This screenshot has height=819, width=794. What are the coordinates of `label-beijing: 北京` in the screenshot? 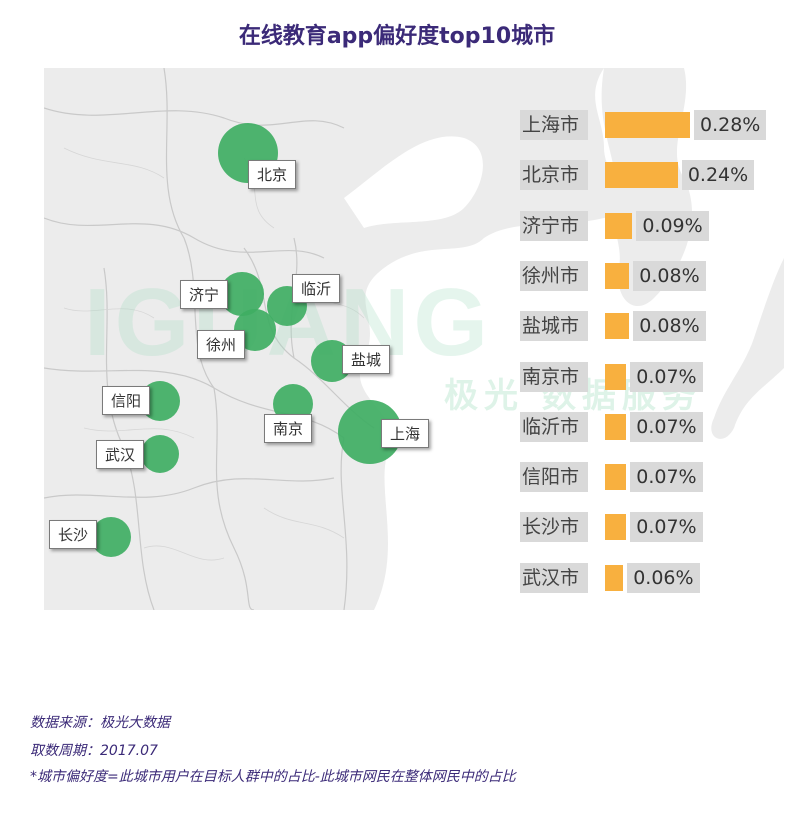 It's located at (272, 174).